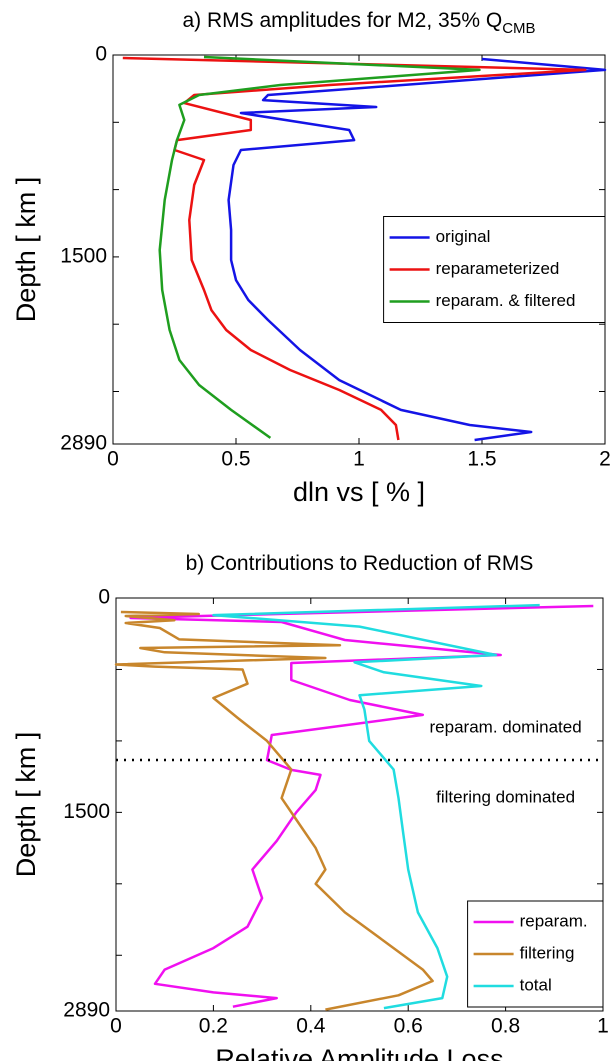 This screenshot has height=1061, width=613. Describe the element at coordinates (554, 920) in the screenshot. I see `legend-label: reparam.` at that location.